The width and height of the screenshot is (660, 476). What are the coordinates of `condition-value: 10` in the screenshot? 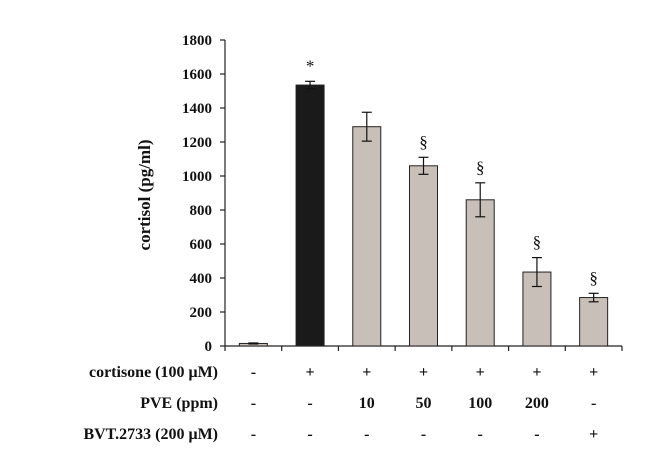 It's located at (367, 403).